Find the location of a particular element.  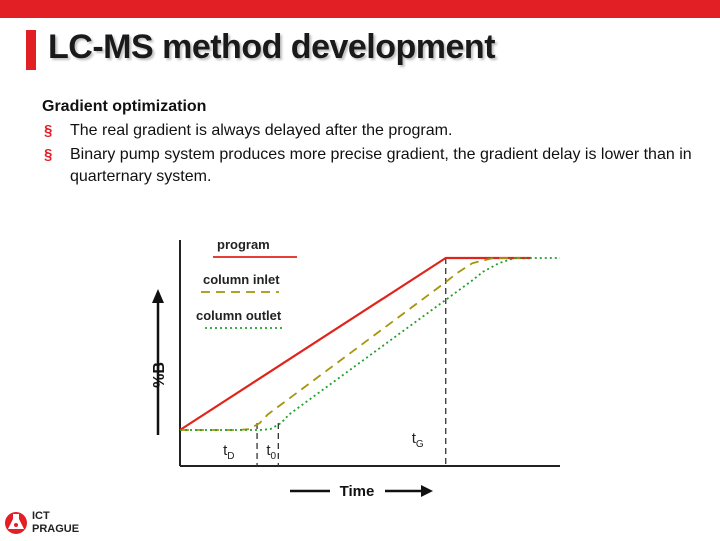

flask-logo-icon is located at coordinates (16, 523).